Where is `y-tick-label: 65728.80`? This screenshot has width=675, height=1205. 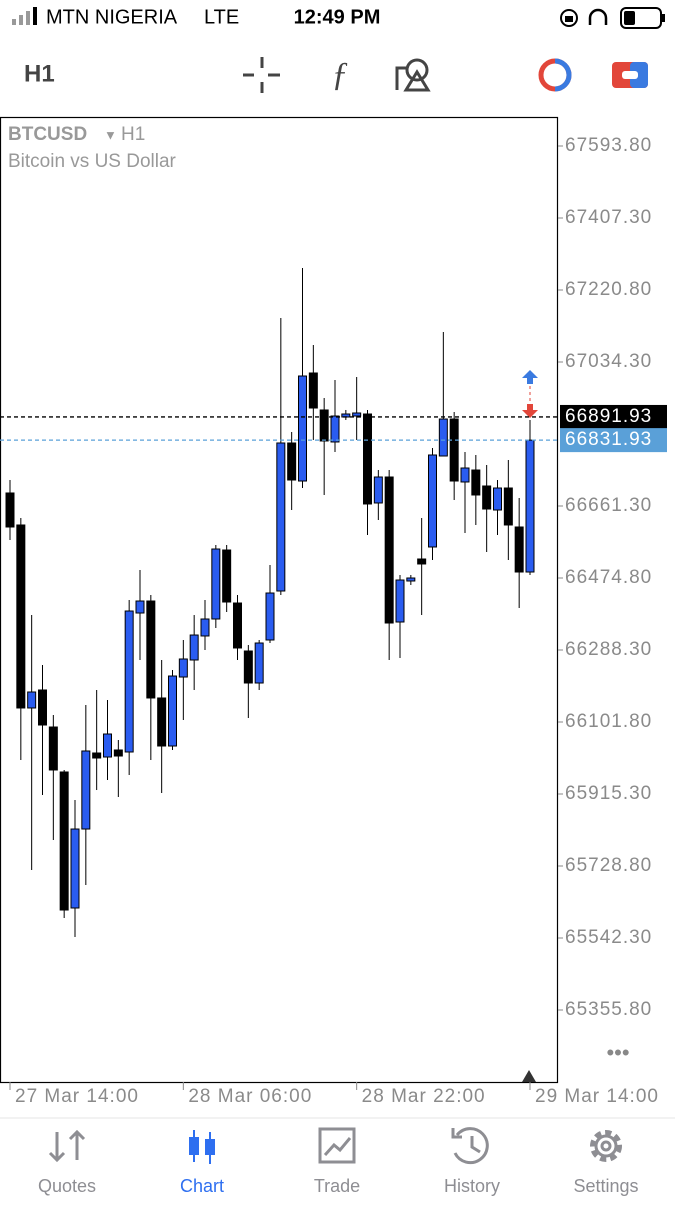
y-tick-label: 65728.80 is located at coordinates (608, 865).